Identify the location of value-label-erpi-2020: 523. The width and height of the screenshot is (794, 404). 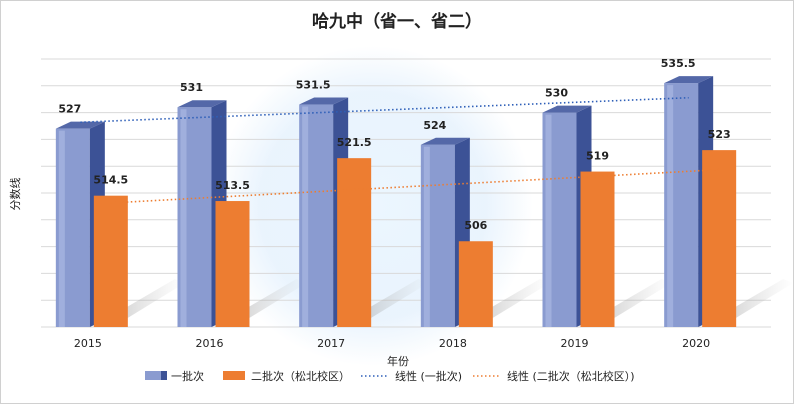
(719, 134).